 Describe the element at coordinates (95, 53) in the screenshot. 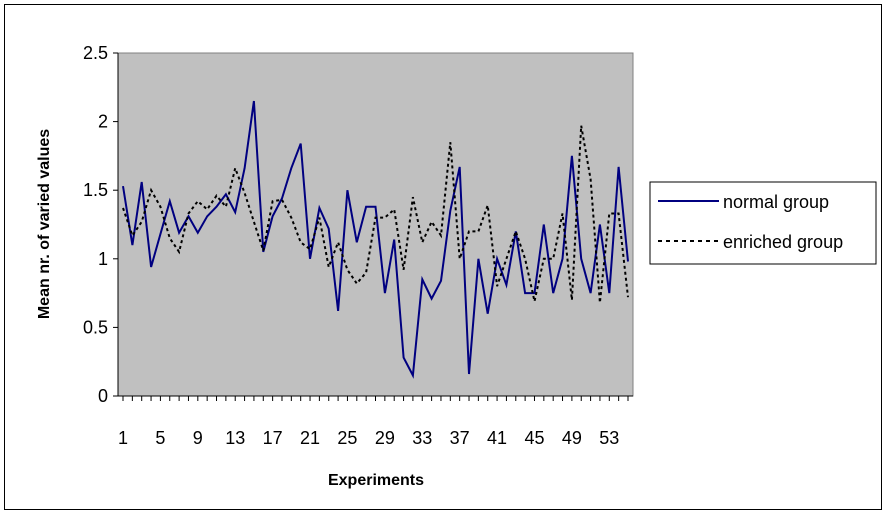

I see `y-tick-label: 2.5` at that location.